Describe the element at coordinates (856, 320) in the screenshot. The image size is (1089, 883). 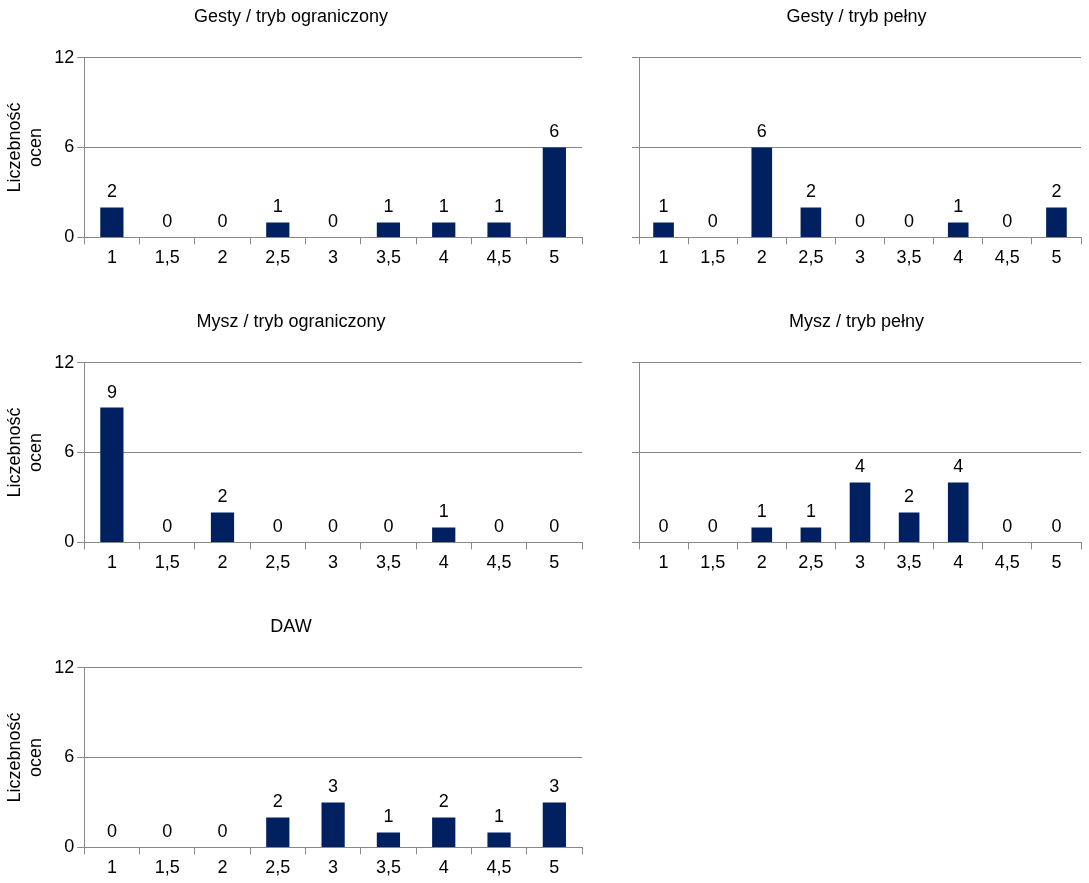
I see `chart-title: Mysz / tryb pełny` at that location.